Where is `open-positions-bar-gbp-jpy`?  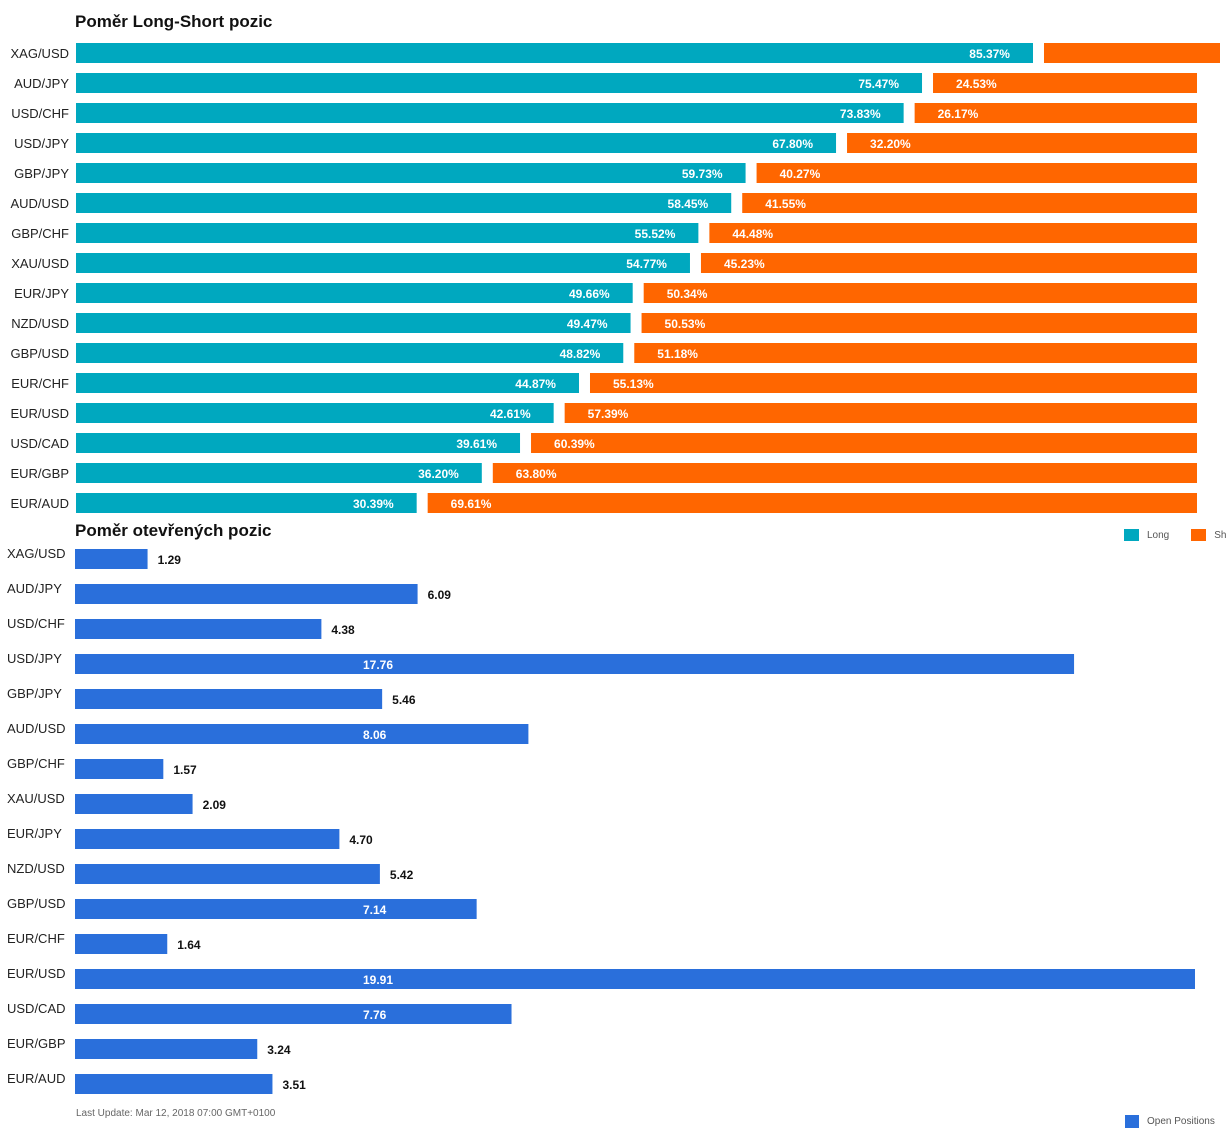
open-positions-bar-gbp-jpy is located at coordinates (229, 699).